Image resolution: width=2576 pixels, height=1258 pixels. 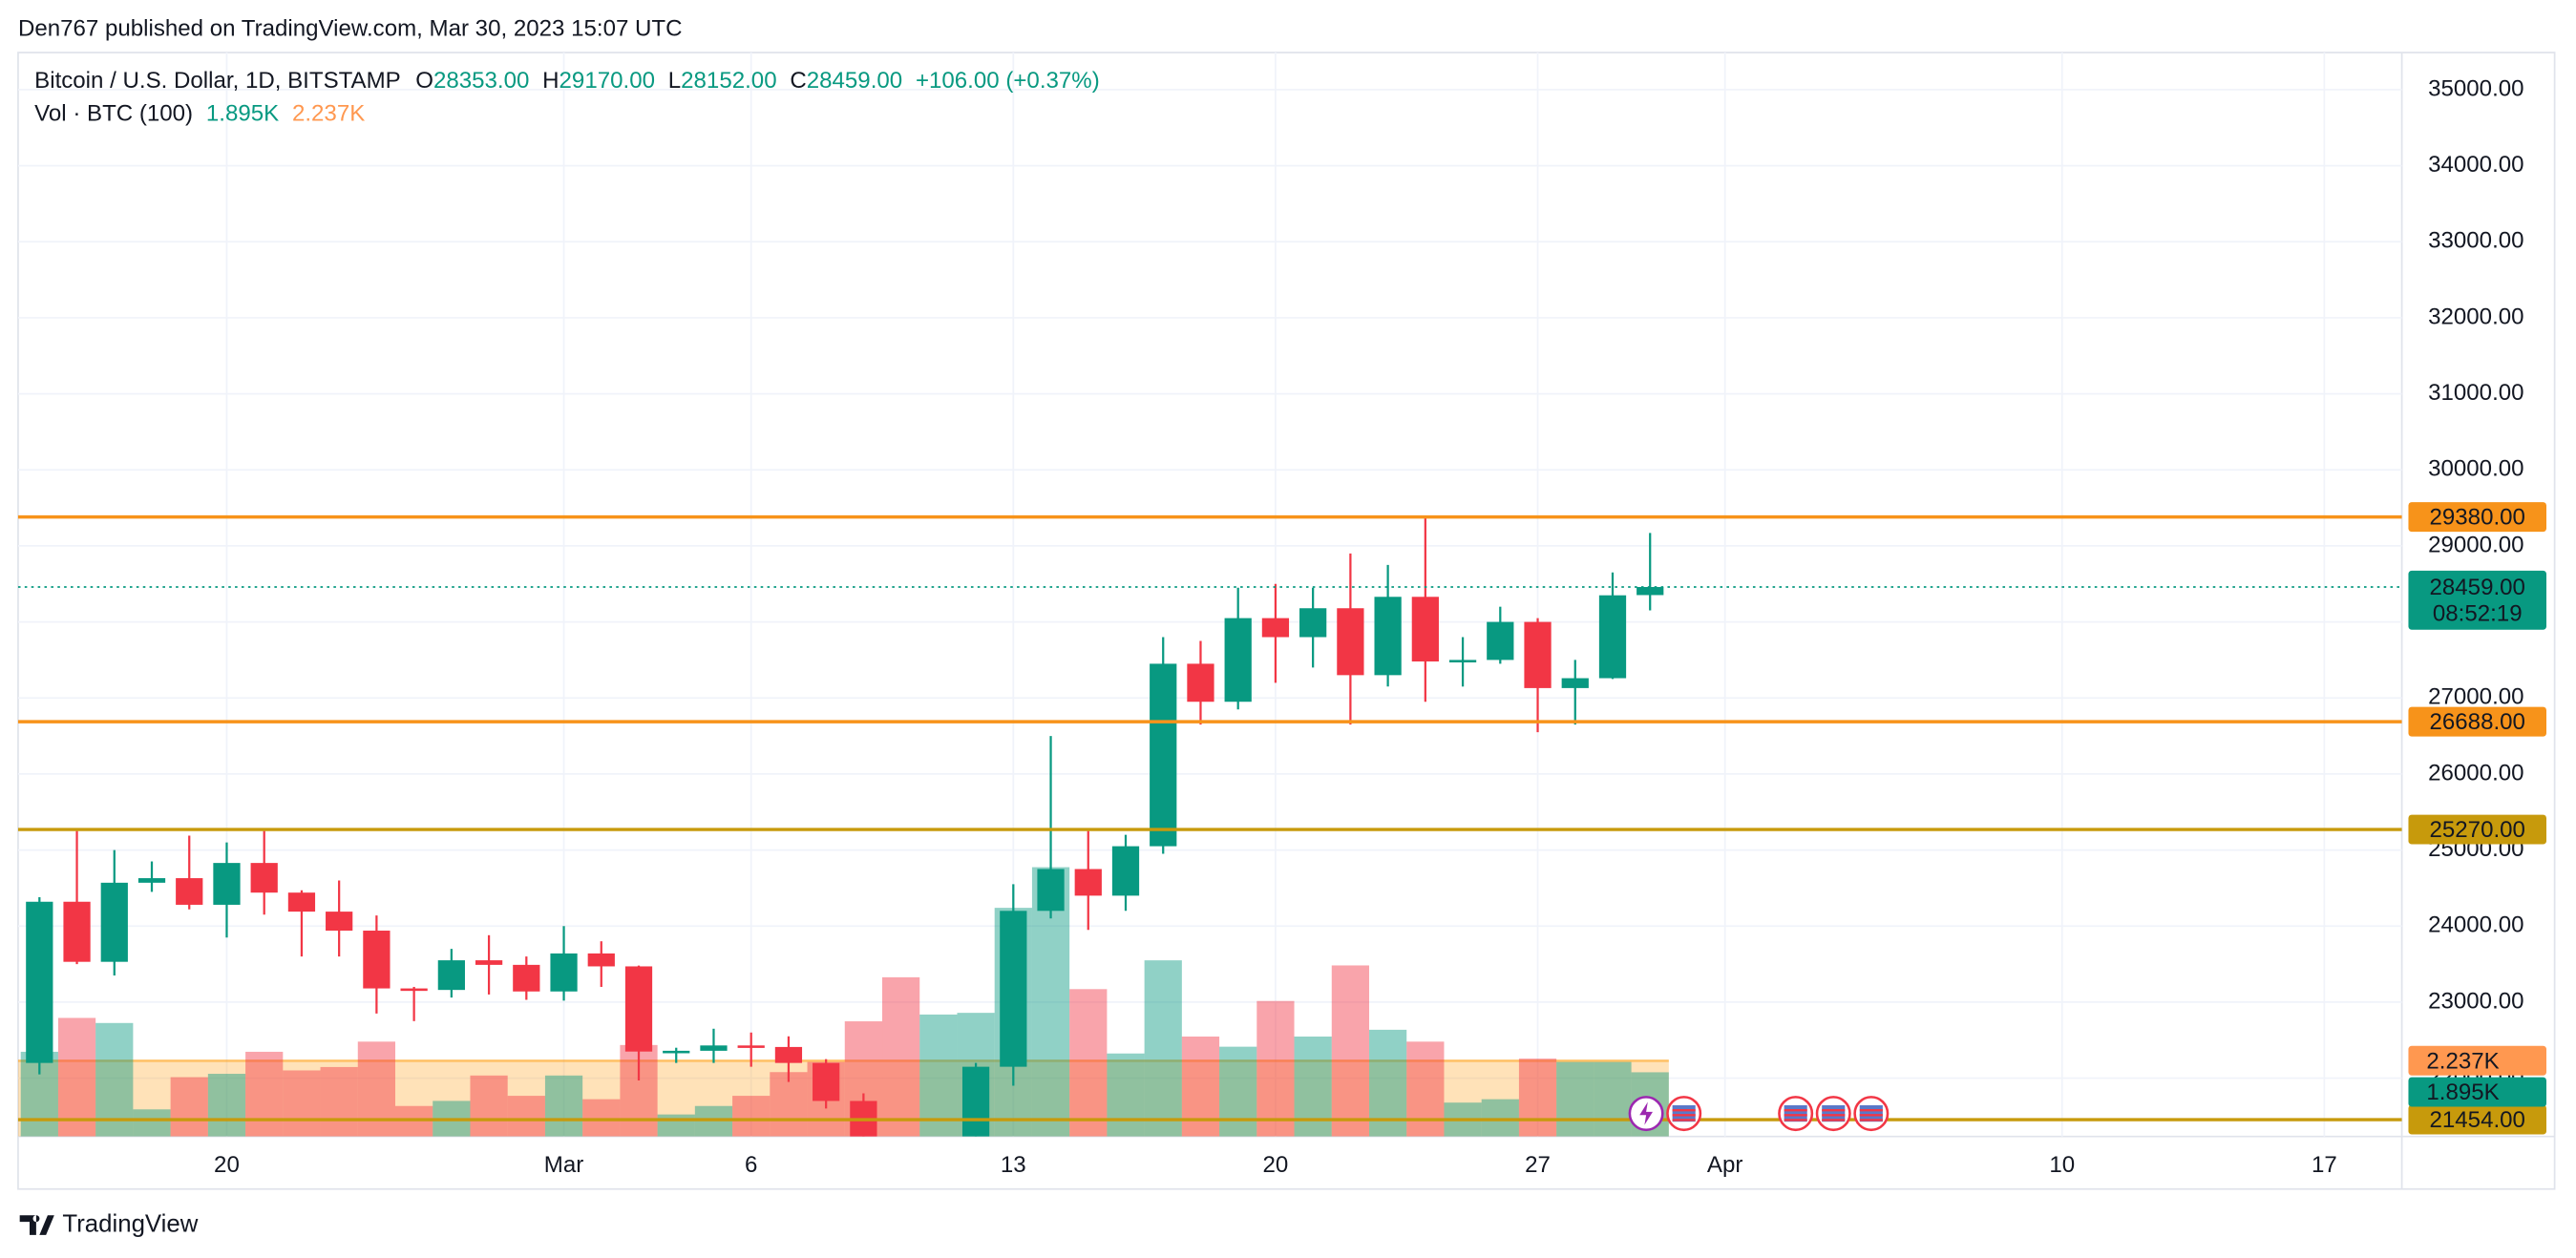 I want to click on volume-last-box, so click(x=2477, y=1092).